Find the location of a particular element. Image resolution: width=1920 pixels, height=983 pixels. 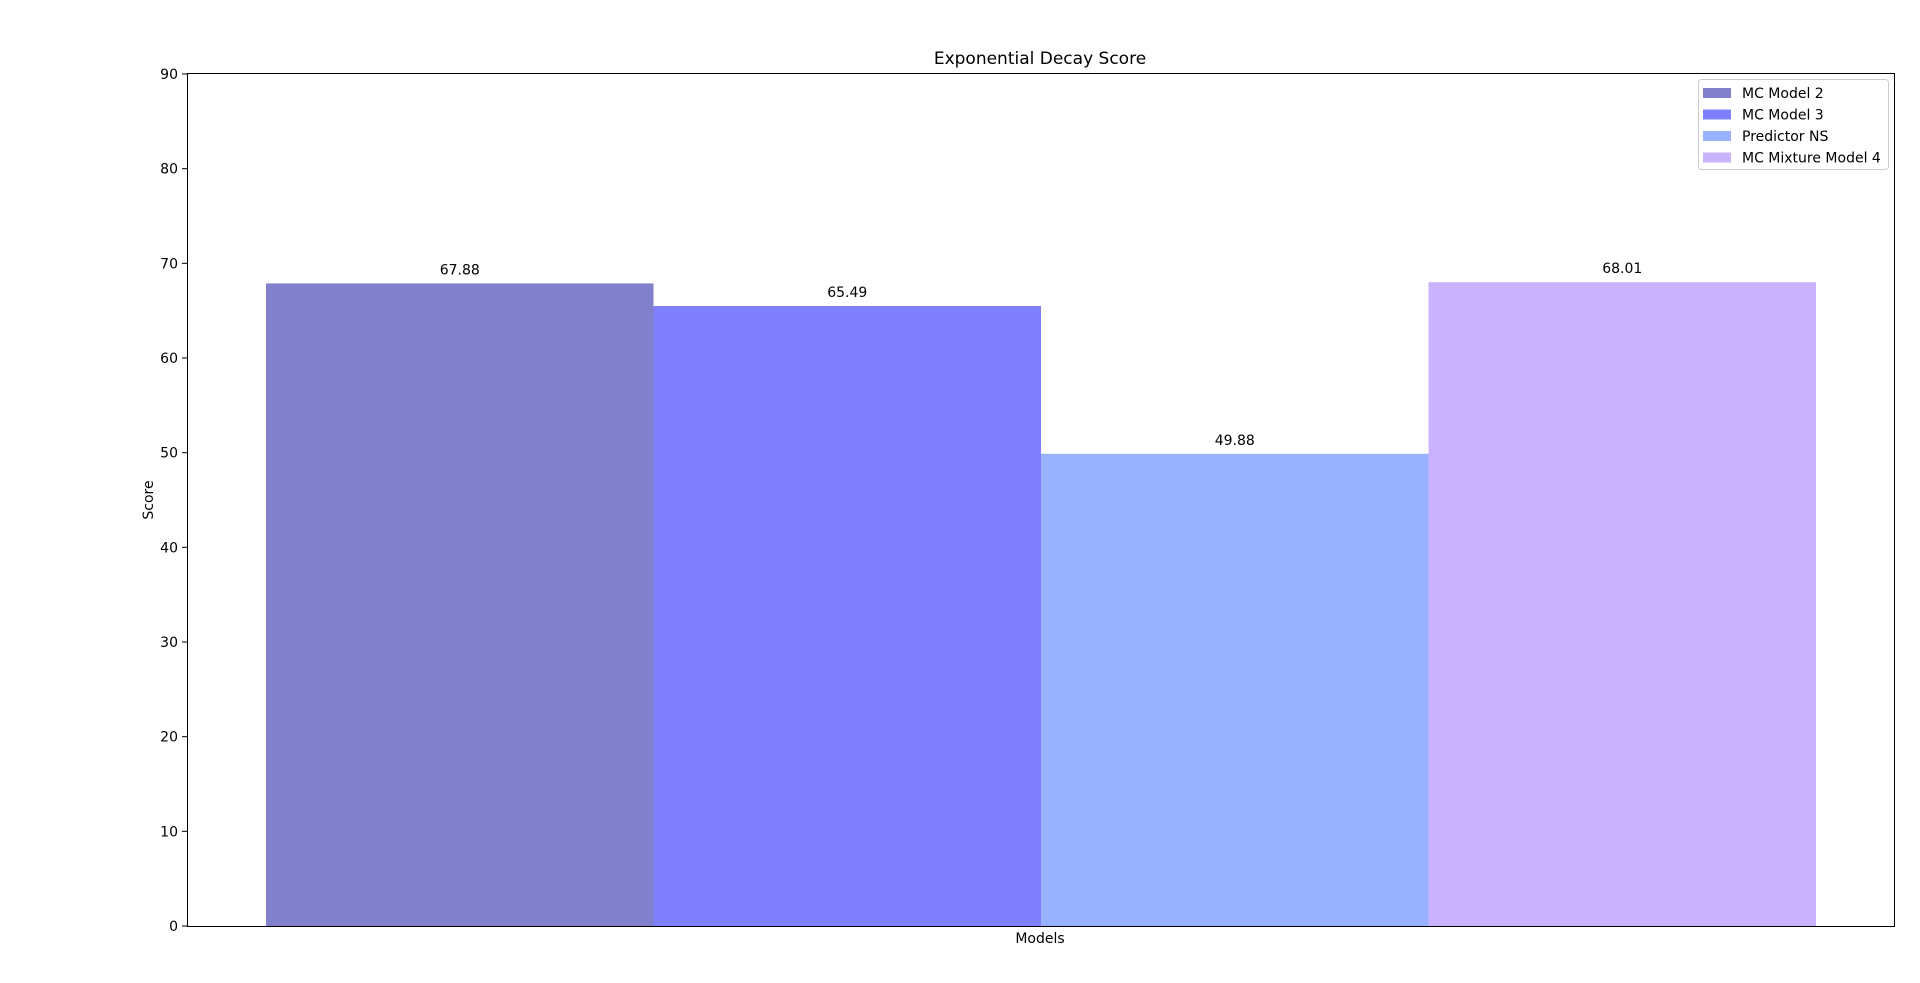

y-tick-label: 10 is located at coordinates (169, 832).